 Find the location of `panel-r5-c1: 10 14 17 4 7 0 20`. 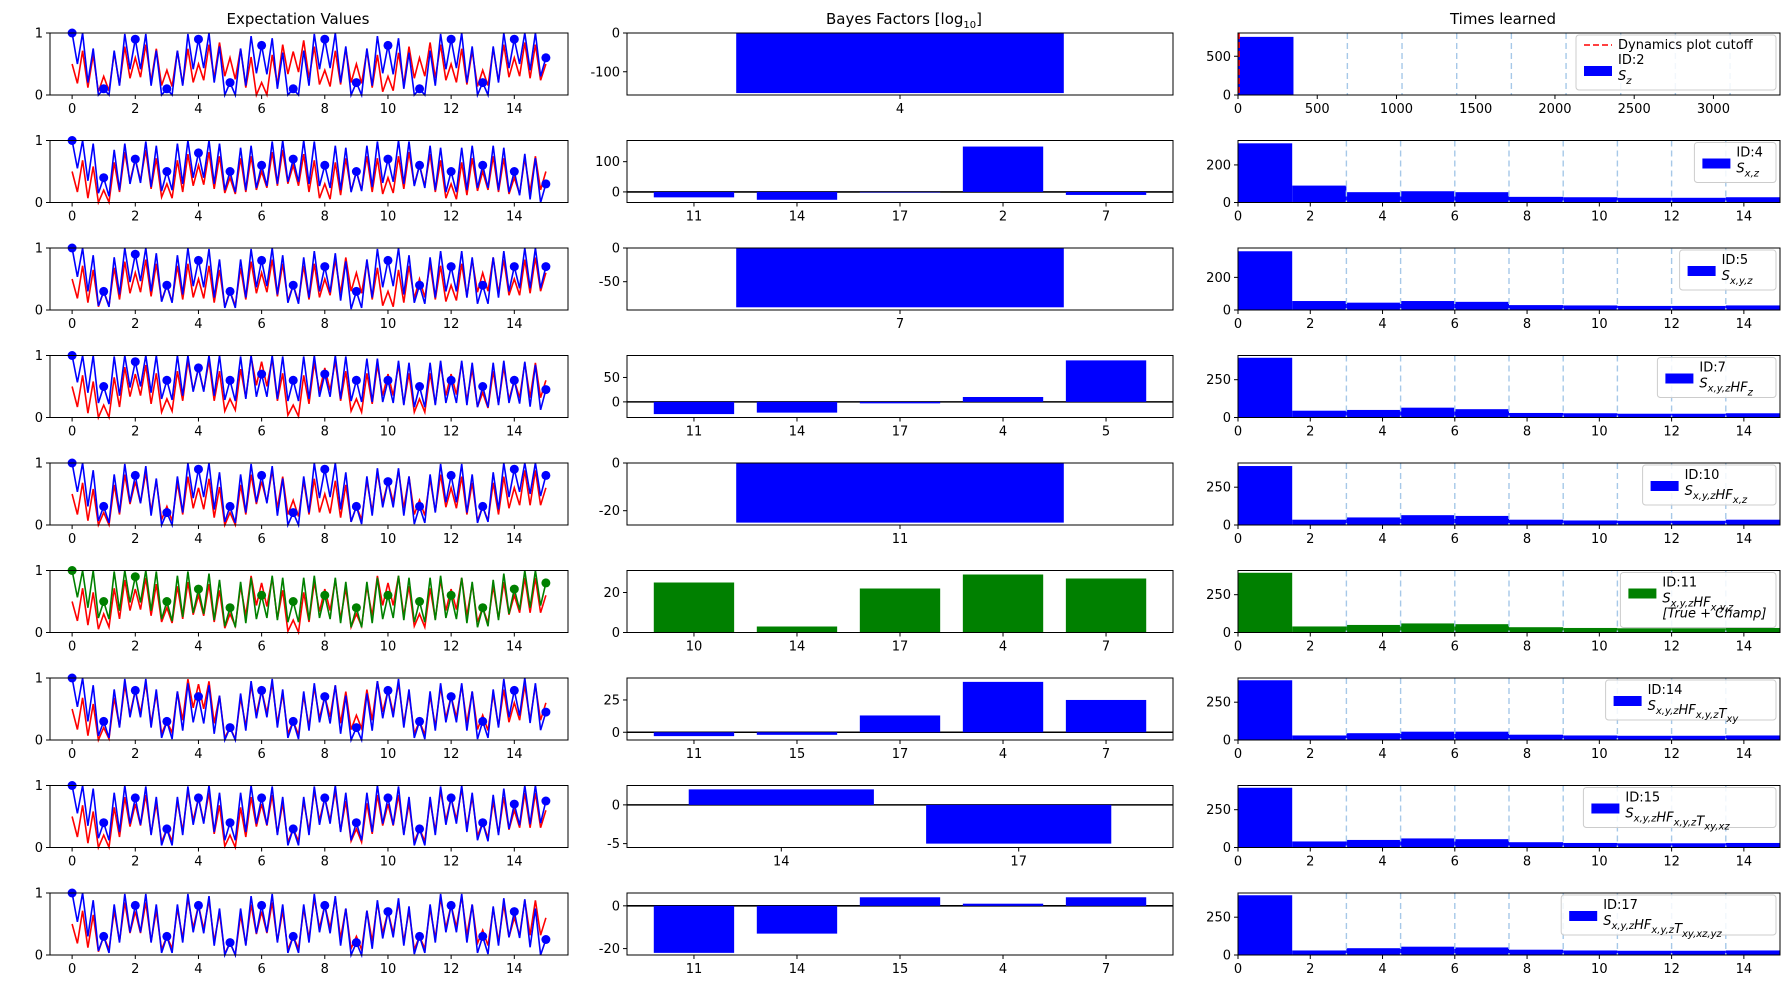

panel-r5-c1: 10 14 17 4 7 0 20 is located at coordinates (888, 612).